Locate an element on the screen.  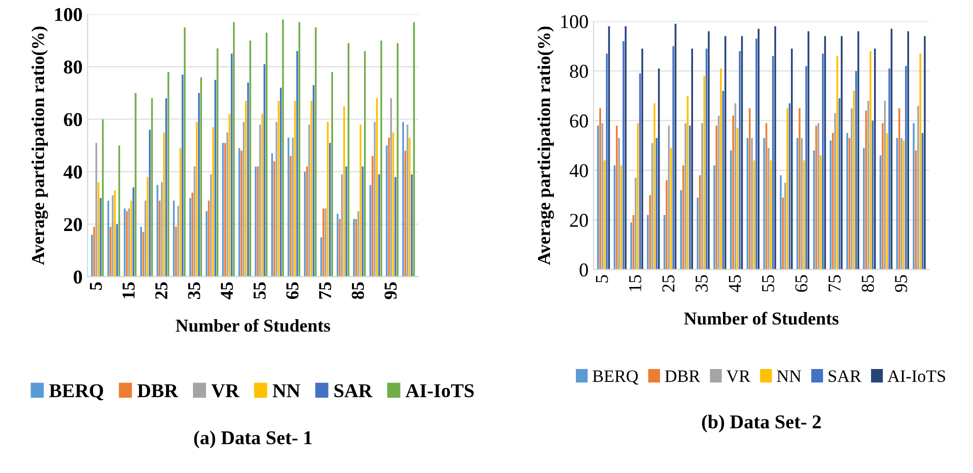
text: (b) Data Set- 2 is located at coordinates (761, 423).